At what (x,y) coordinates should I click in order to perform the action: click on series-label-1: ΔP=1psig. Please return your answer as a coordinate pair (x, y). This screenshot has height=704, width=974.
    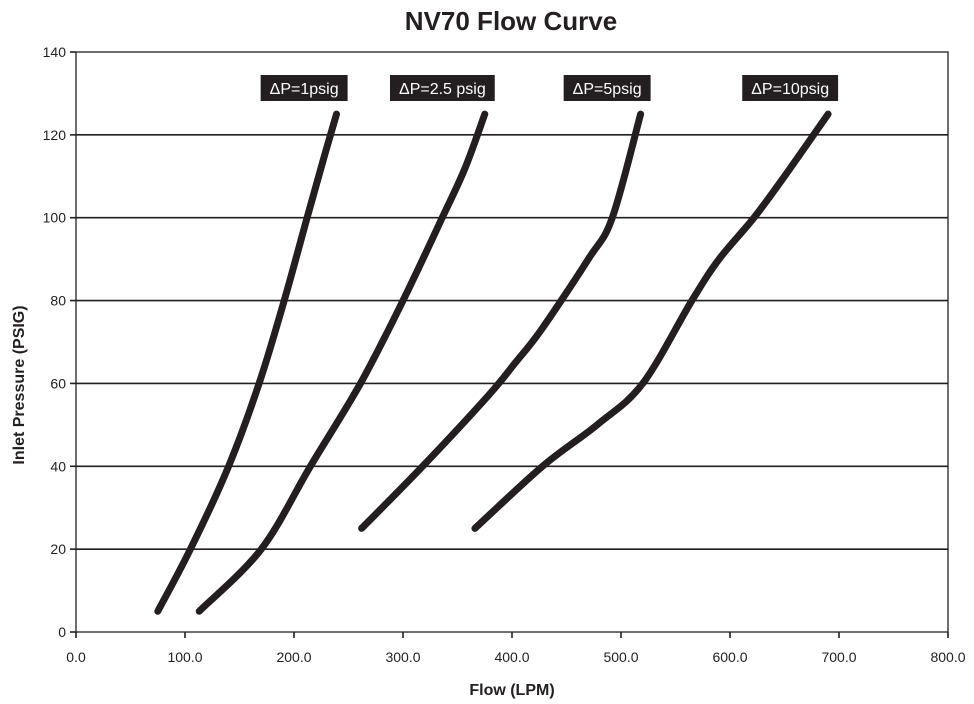
    Looking at the image, I should click on (304, 89).